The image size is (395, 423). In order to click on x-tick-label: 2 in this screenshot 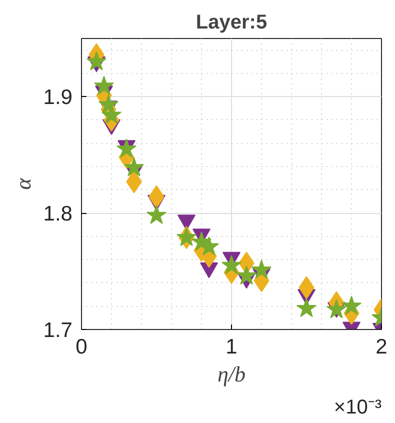, I will do `click(382, 347)`.